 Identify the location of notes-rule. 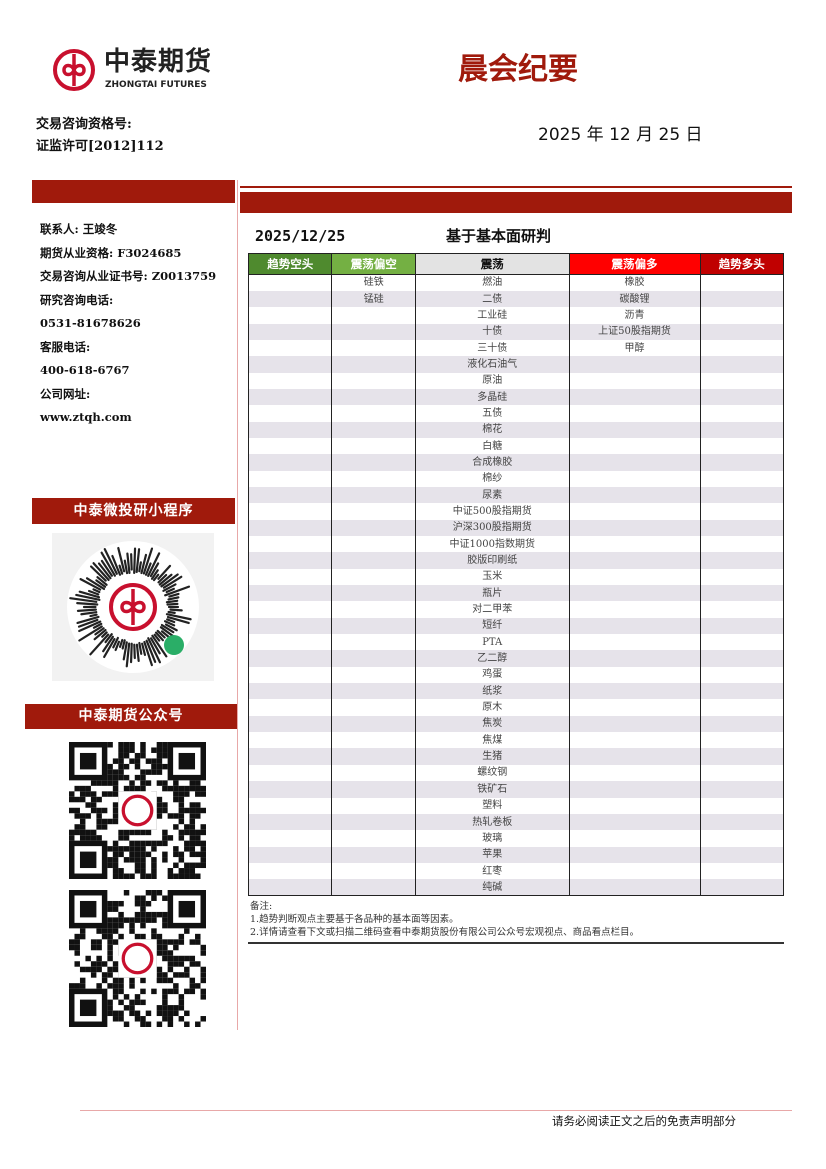
(516, 943).